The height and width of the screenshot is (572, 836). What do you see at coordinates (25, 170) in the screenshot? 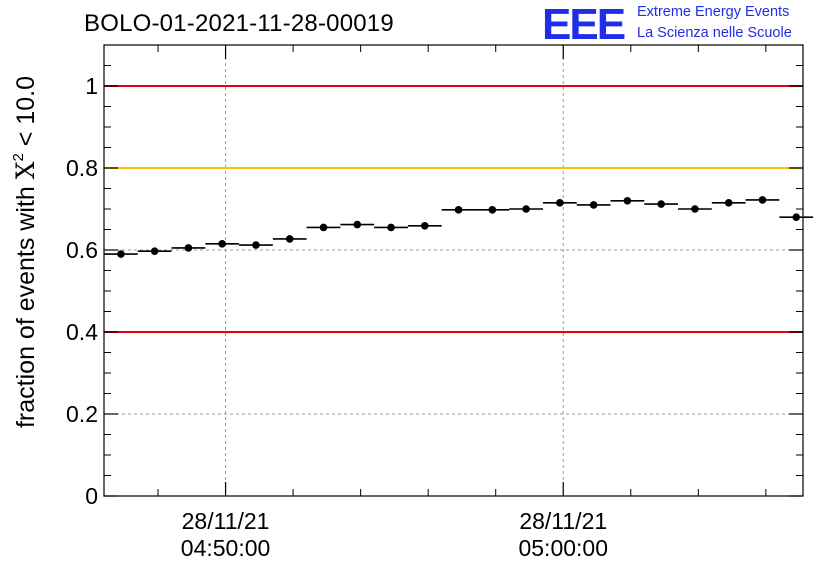
I see `y-axis-label-symbol: X` at bounding box center [25, 170].